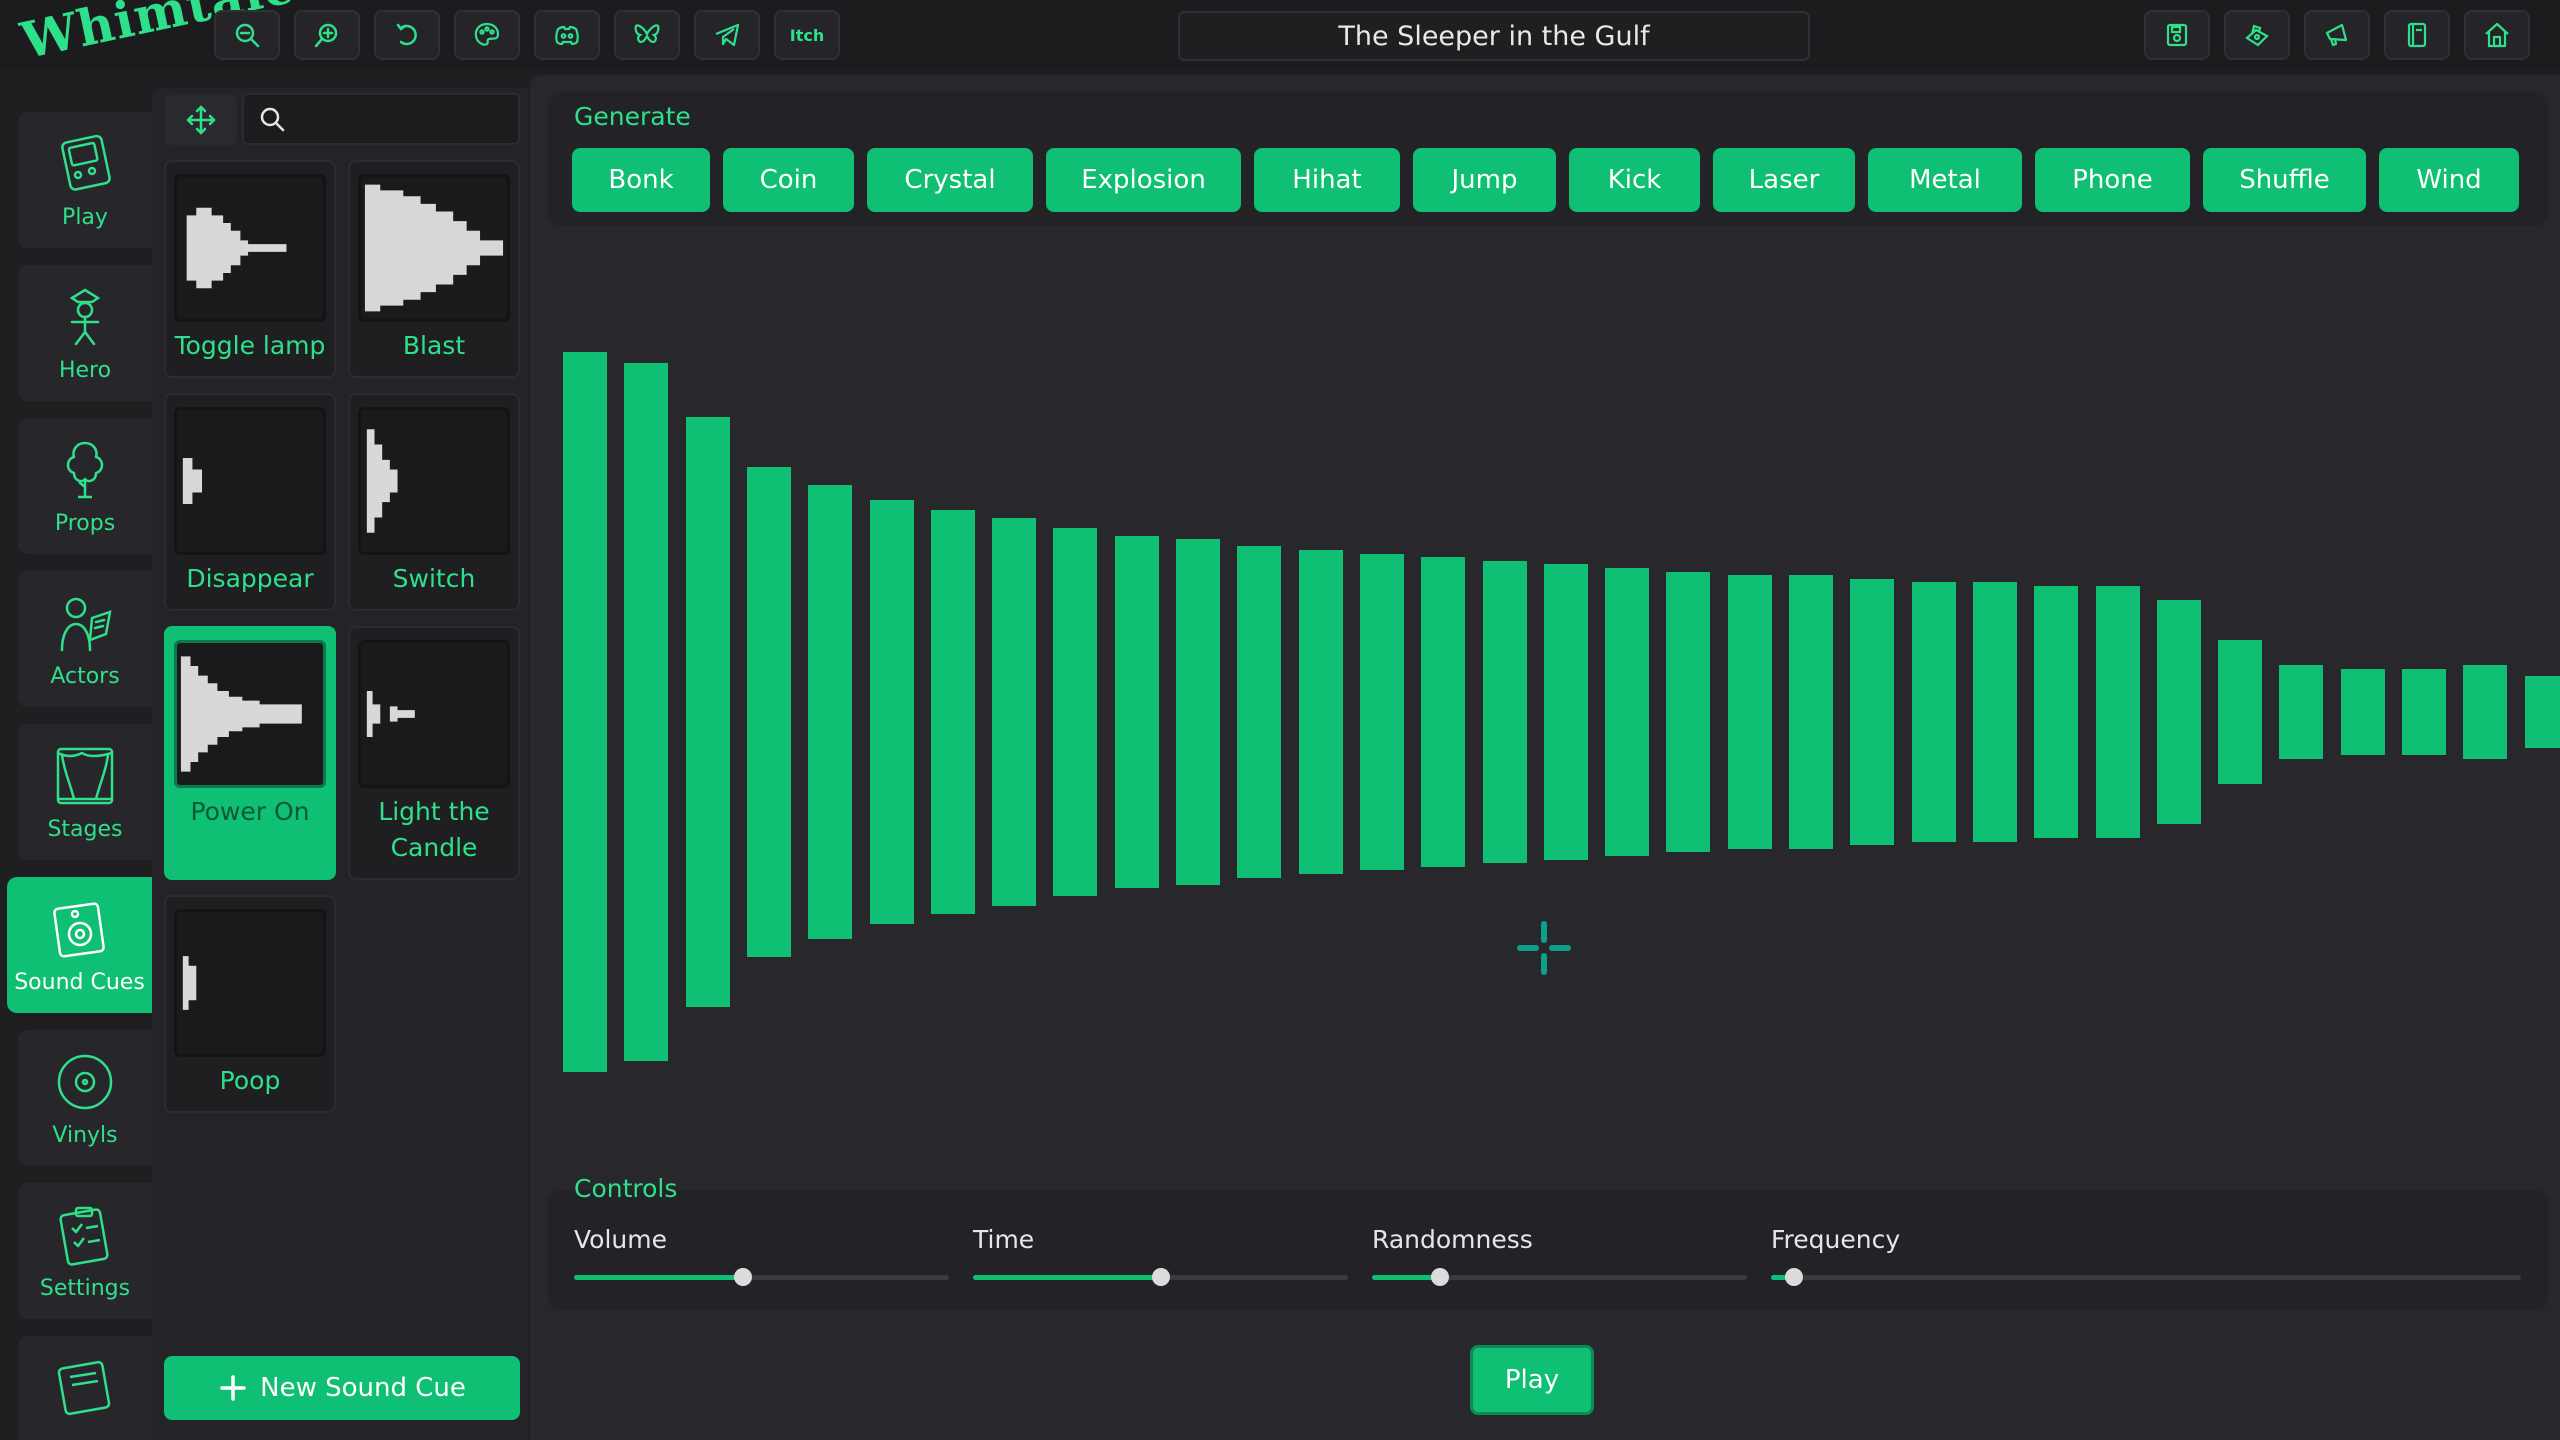 This screenshot has width=2560, height=1440. What do you see at coordinates (250, 345) in the screenshot?
I see `cue-name: Toggle lamp` at bounding box center [250, 345].